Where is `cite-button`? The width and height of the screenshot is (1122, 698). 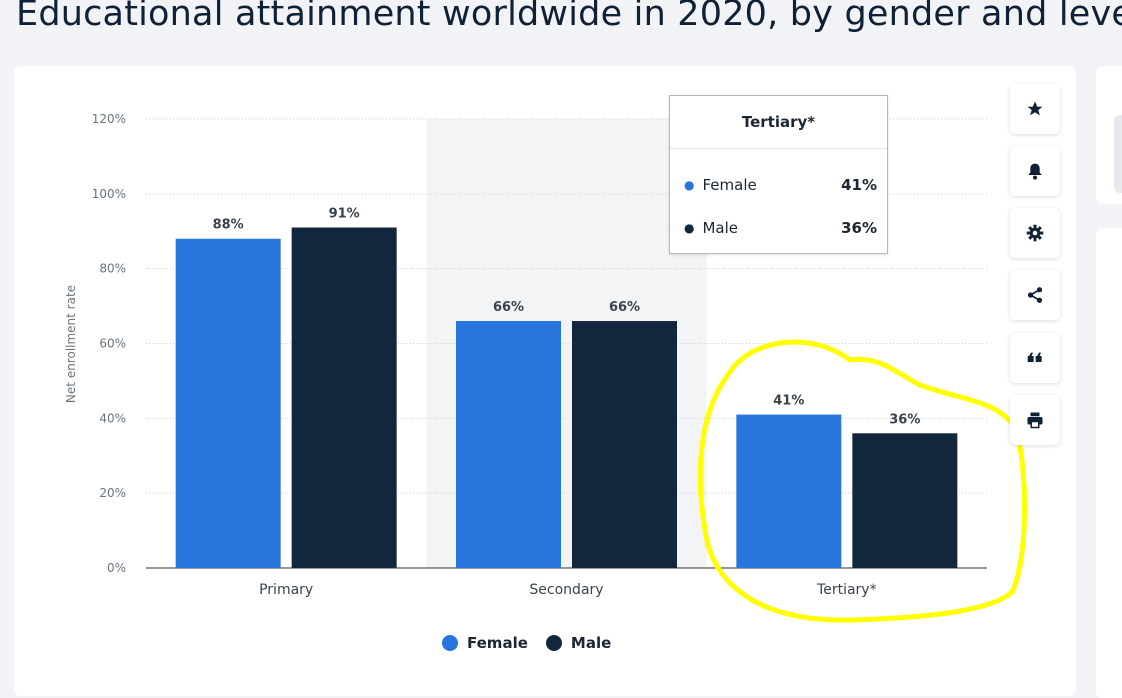
cite-button is located at coordinates (1035, 358).